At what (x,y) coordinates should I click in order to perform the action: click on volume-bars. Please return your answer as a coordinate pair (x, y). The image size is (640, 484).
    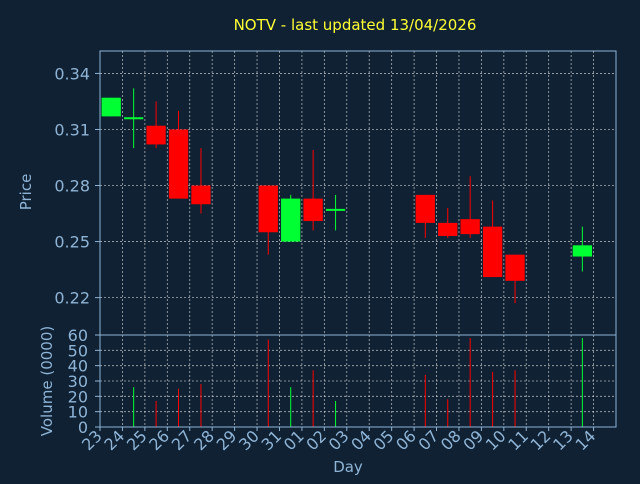
    Looking at the image, I should click on (358, 382).